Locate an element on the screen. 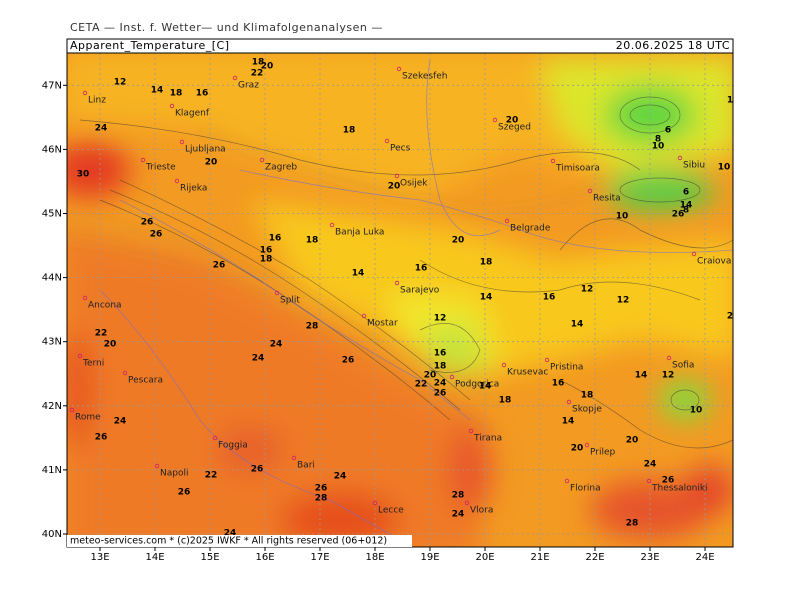  city-label: Vlora is located at coordinates (481, 511).